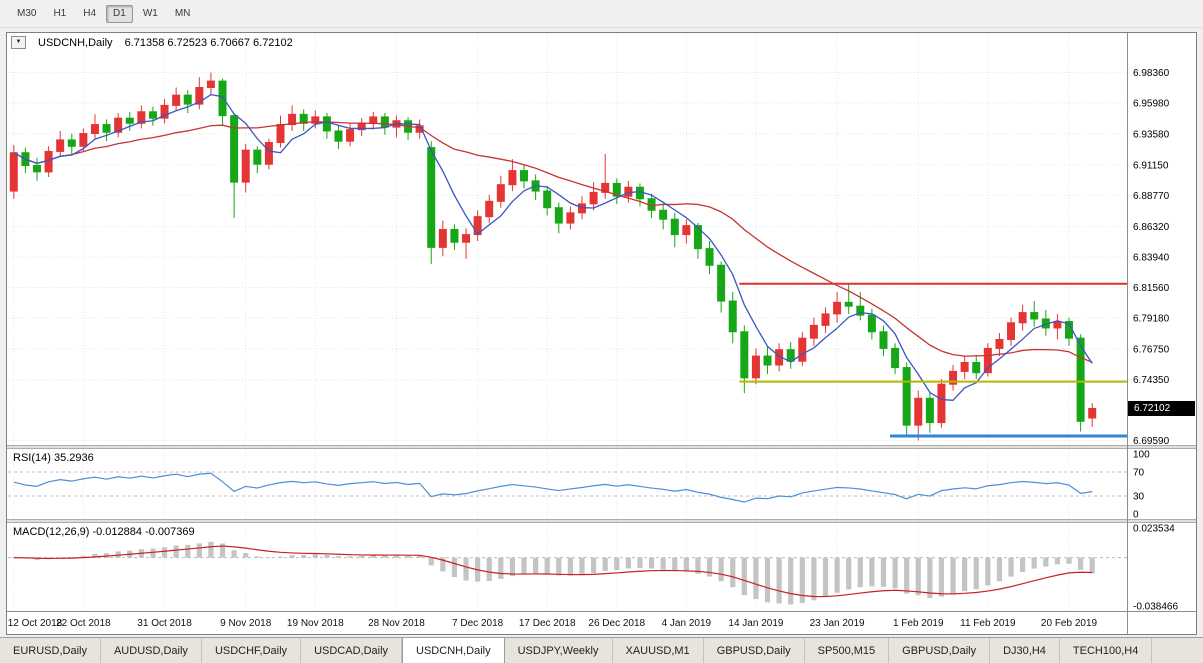  I want to click on svg-text: 6.95980, so click(1151, 104).